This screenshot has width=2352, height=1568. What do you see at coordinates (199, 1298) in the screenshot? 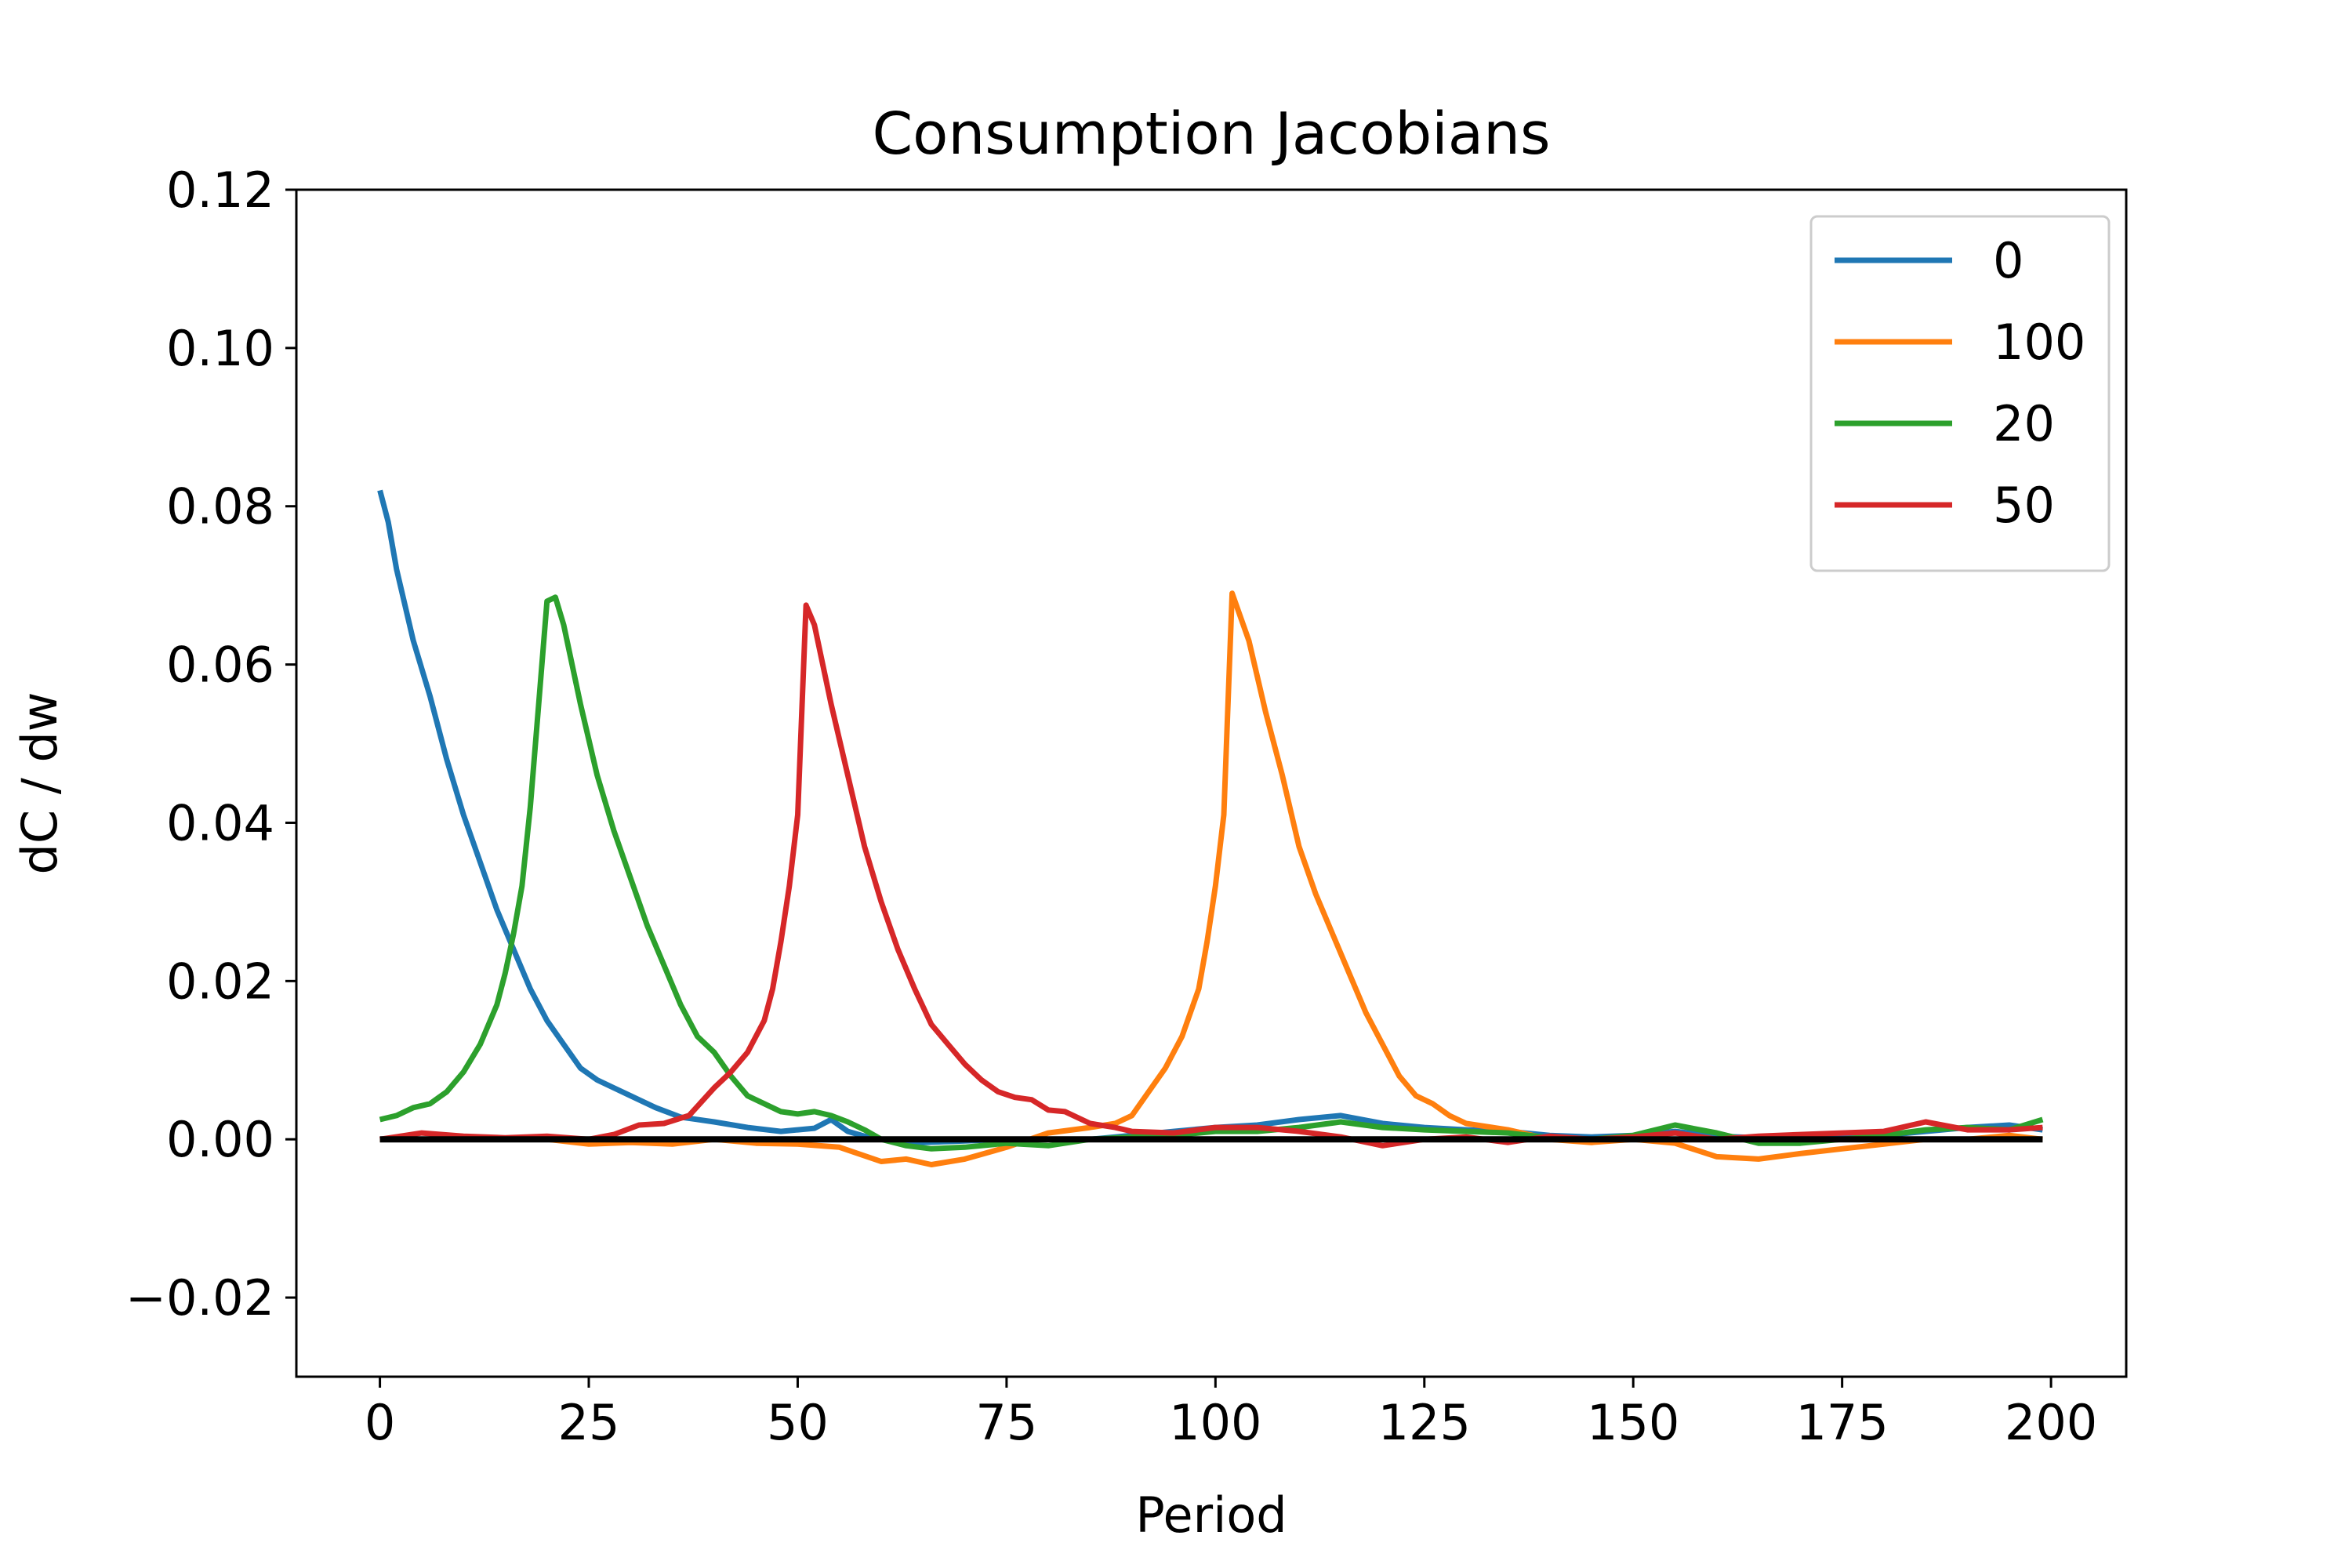
I see `y-tick-label: −0.02` at bounding box center [199, 1298].